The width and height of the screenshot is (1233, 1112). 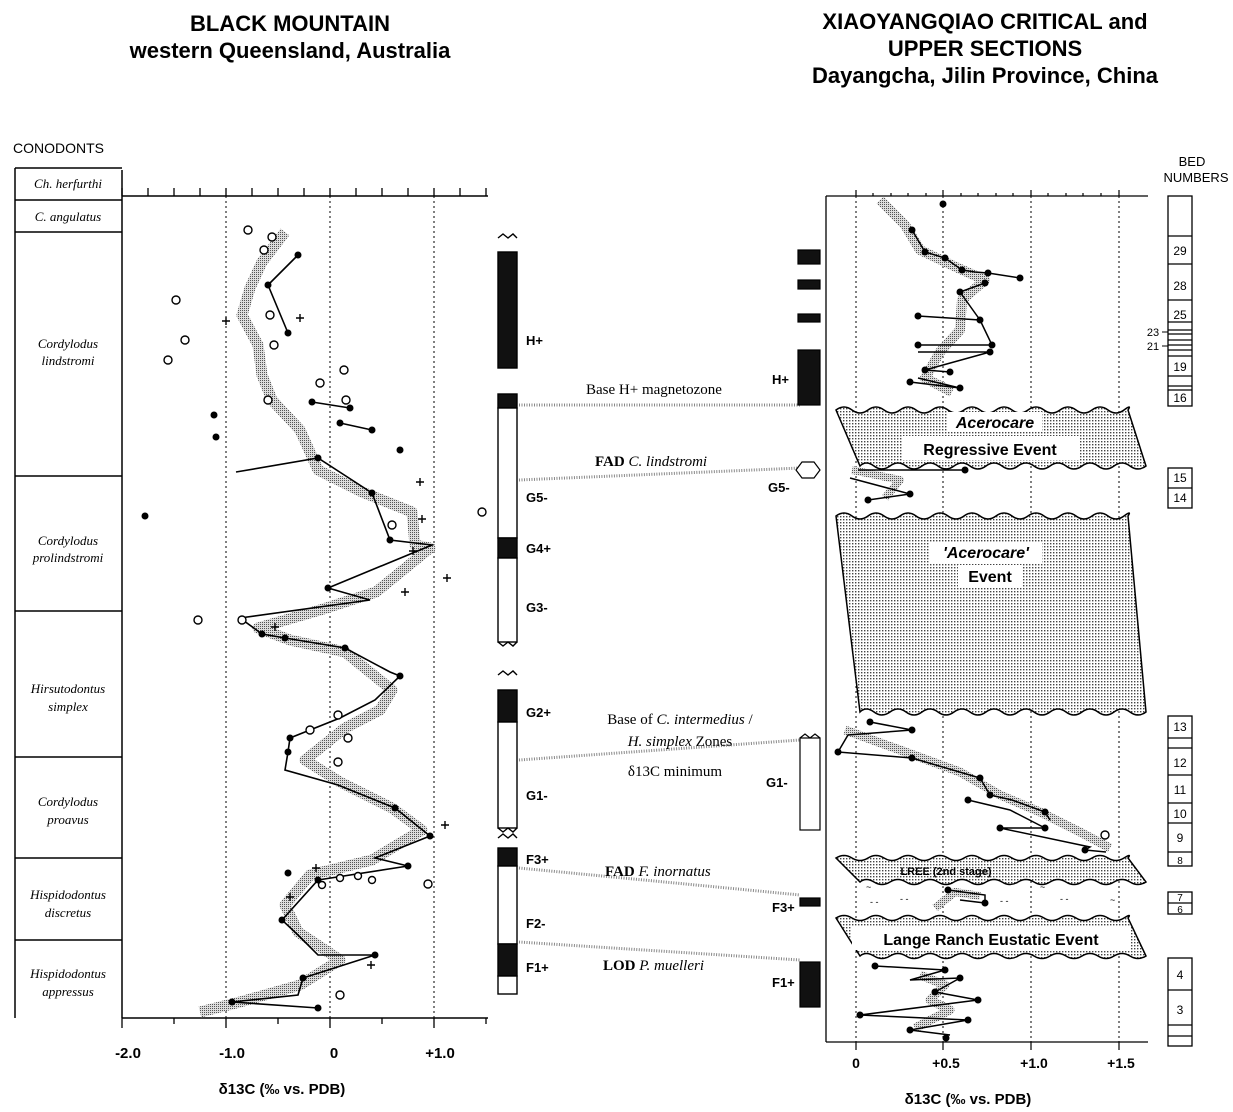 What do you see at coordinates (993, 1063) in the screenshot?
I see `right-axis-ticks: 0 +0.5 +1.0 +1.5` at bounding box center [993, 1063].